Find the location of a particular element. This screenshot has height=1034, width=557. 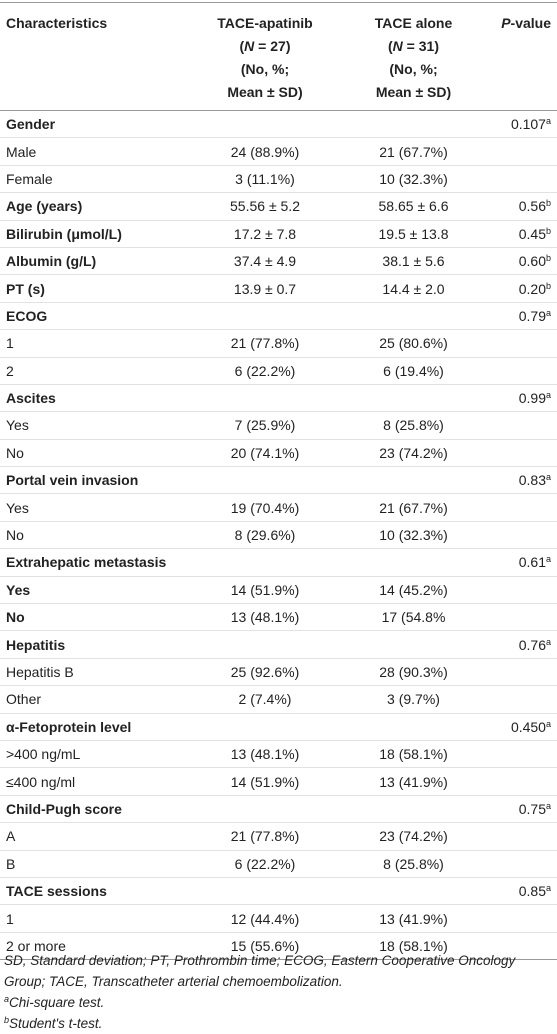

value-text: 3 (11.1%) is located at coordinates (265, 178).